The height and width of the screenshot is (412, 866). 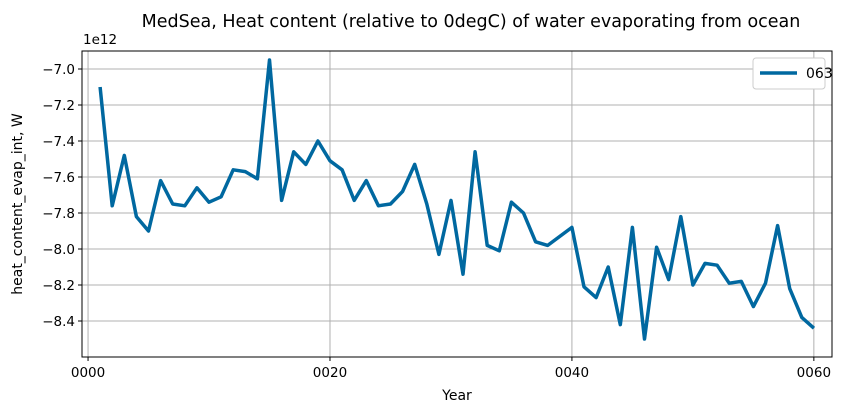 What do you see at coordinates (58, 70) in the screenshot?
I see `y-tick-label: −7.0` at bounding box center [58, 70].